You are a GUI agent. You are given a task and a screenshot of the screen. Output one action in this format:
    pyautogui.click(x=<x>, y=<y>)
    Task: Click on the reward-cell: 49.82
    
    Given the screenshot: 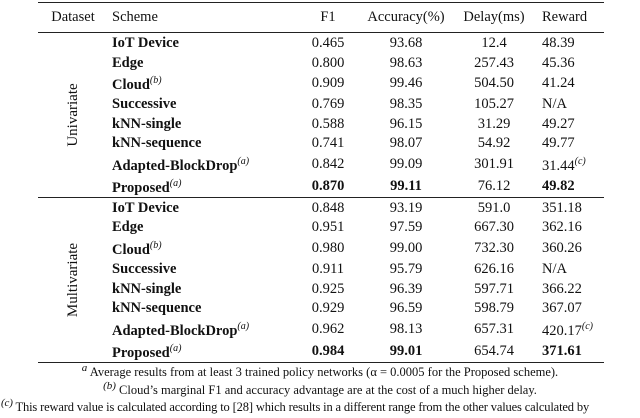 What is the action you would take?
    pyautogui.click(x=558, y=186)
    